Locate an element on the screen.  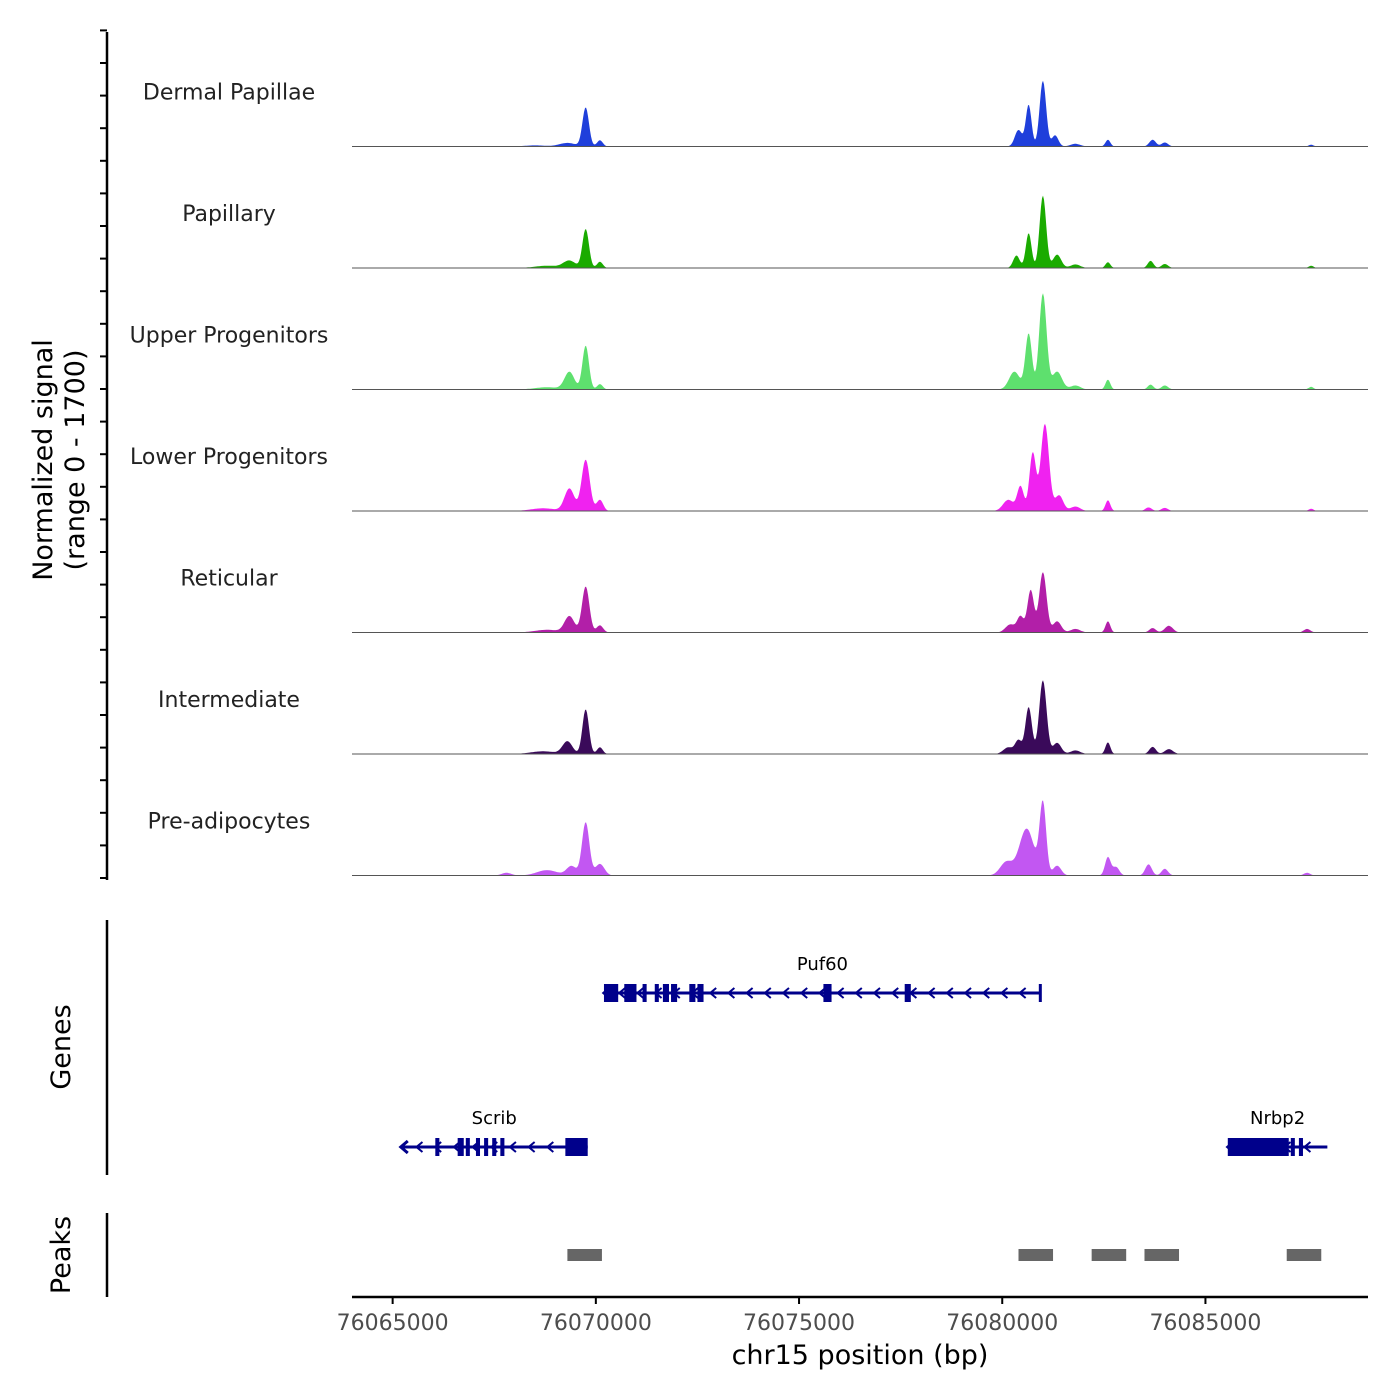
y-axis-subtitle: (range 0 - 1700) is located at coordinates (75, 460).